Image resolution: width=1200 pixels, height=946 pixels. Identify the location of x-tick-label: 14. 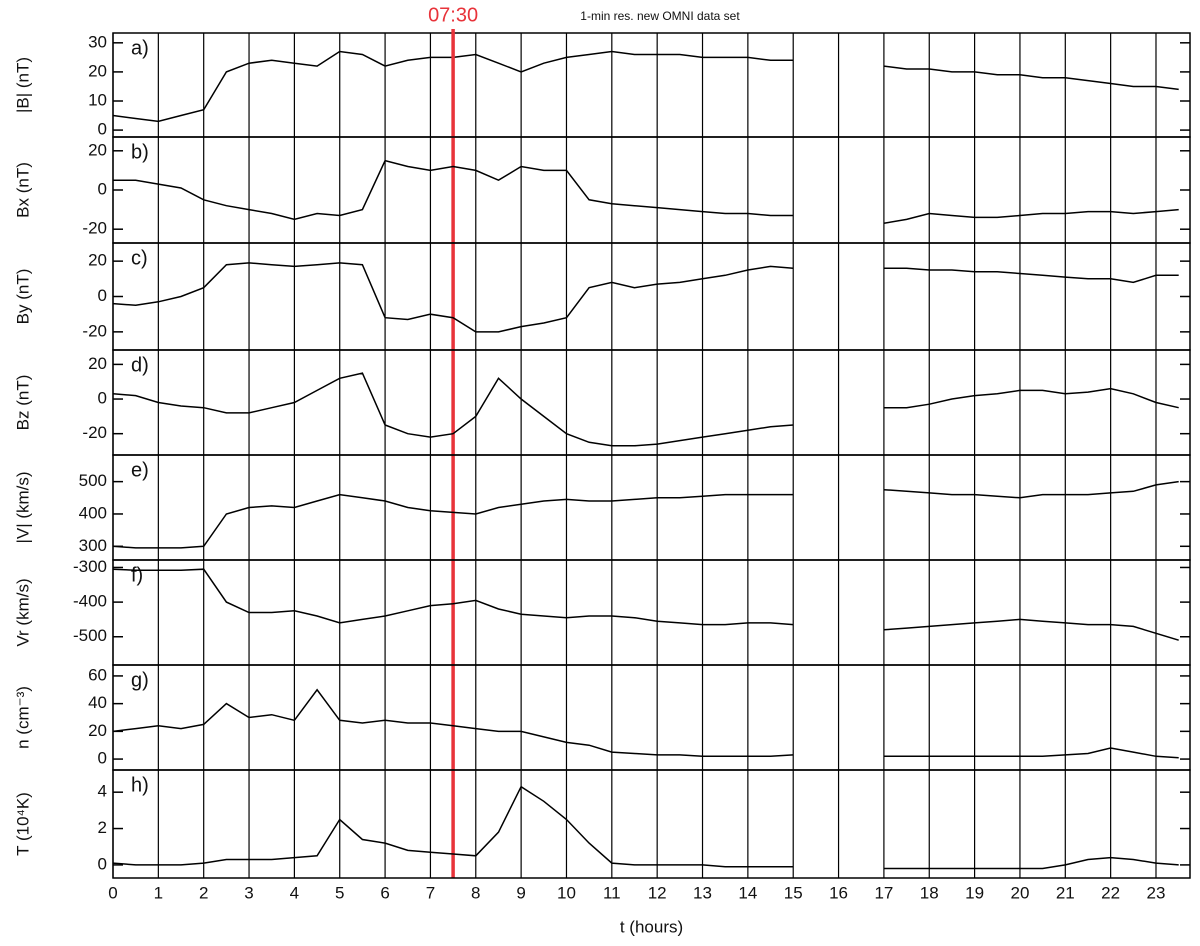
(747, 892).